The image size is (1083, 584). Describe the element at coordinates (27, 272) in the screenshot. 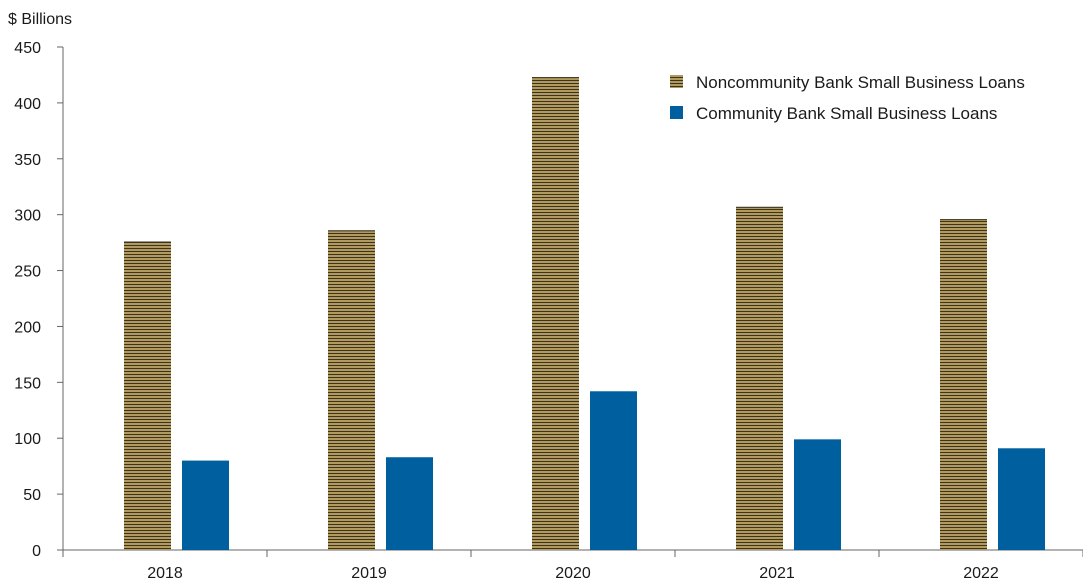

I see `y-tick-label: 250` at that location.